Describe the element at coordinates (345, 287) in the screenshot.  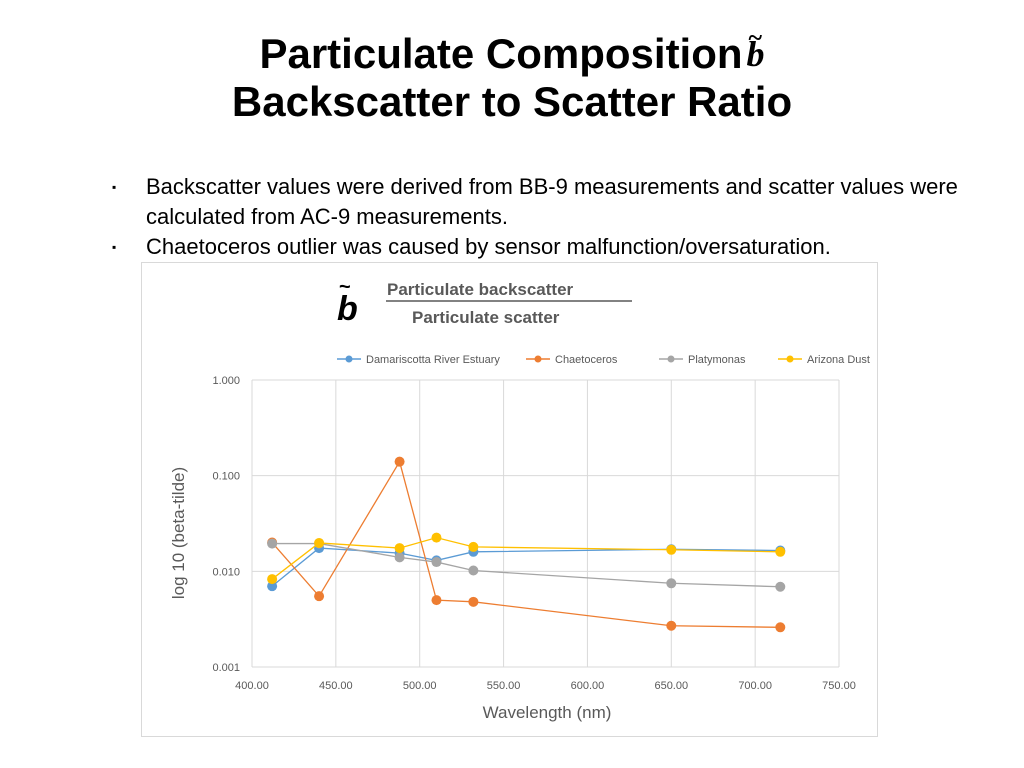
I see `chart-title-tilde: ~` at that location.